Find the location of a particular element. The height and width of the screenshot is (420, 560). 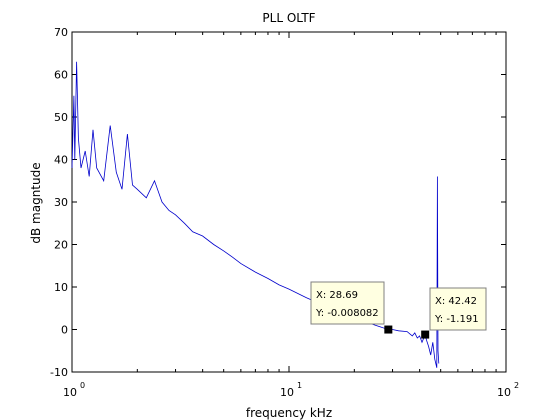

x-tick-exponent: 0 is located at coordinates (82, 385).